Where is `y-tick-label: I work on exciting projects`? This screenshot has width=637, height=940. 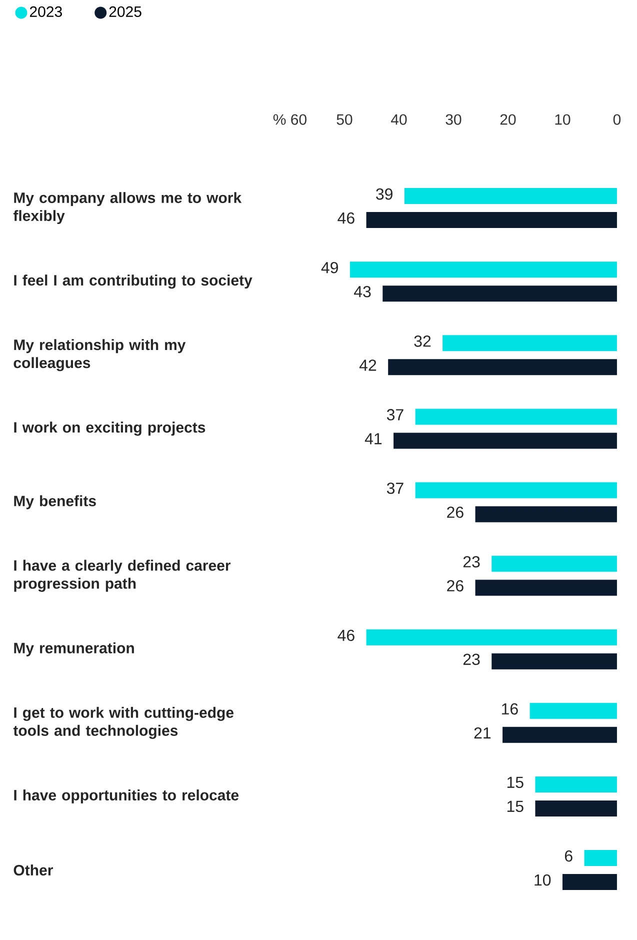
y-tick-label: I work on exciting projects is located at coordinates (110, 429).